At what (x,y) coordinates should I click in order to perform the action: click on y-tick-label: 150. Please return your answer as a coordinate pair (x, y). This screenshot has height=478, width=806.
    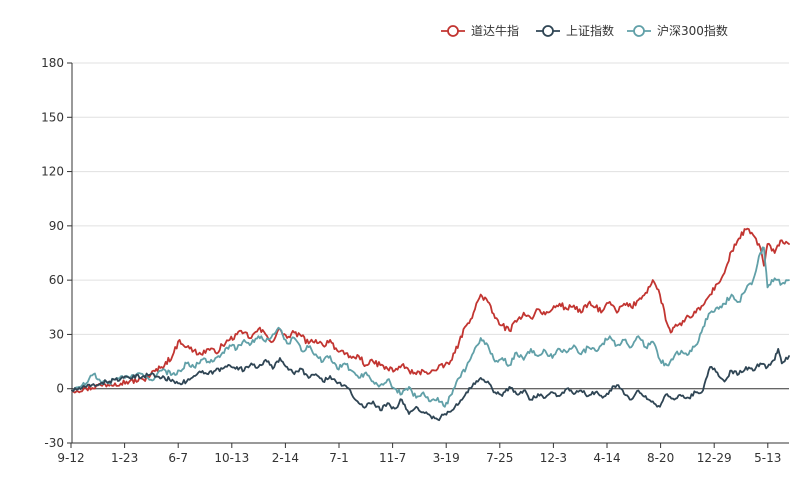
    Looking at the image, I should click on (52, 117).